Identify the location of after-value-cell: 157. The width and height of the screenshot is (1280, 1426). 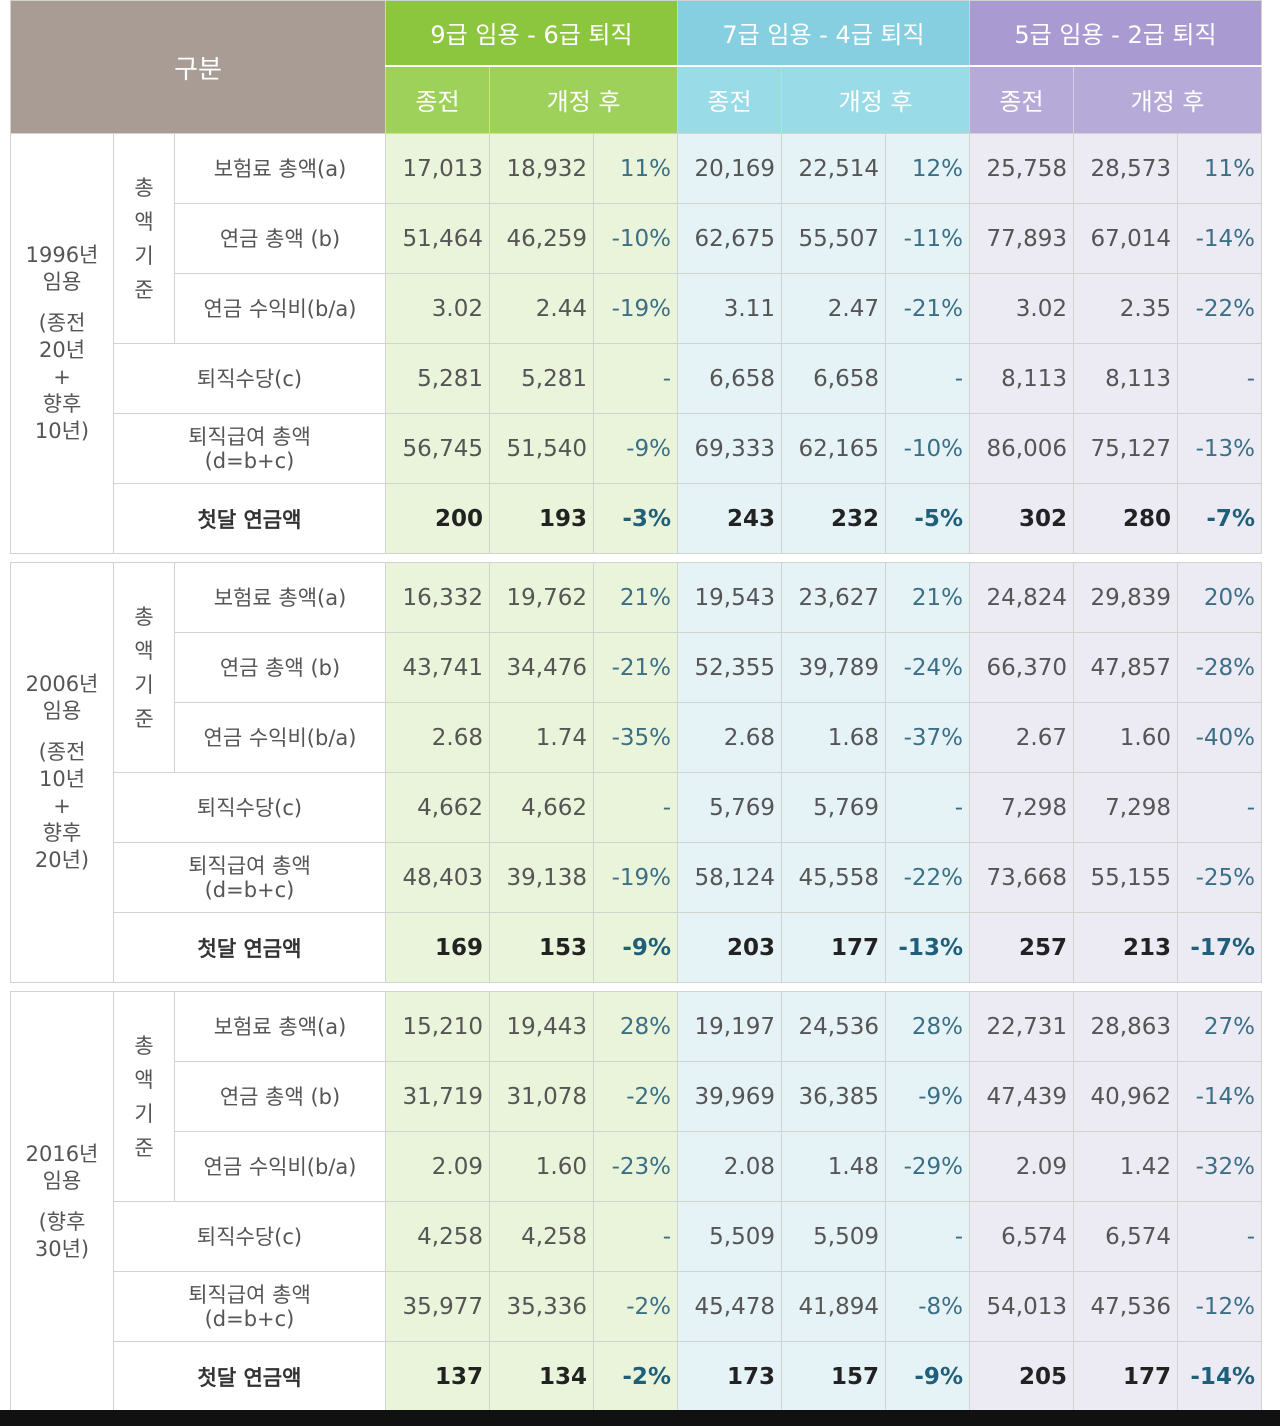
(833, 1376).